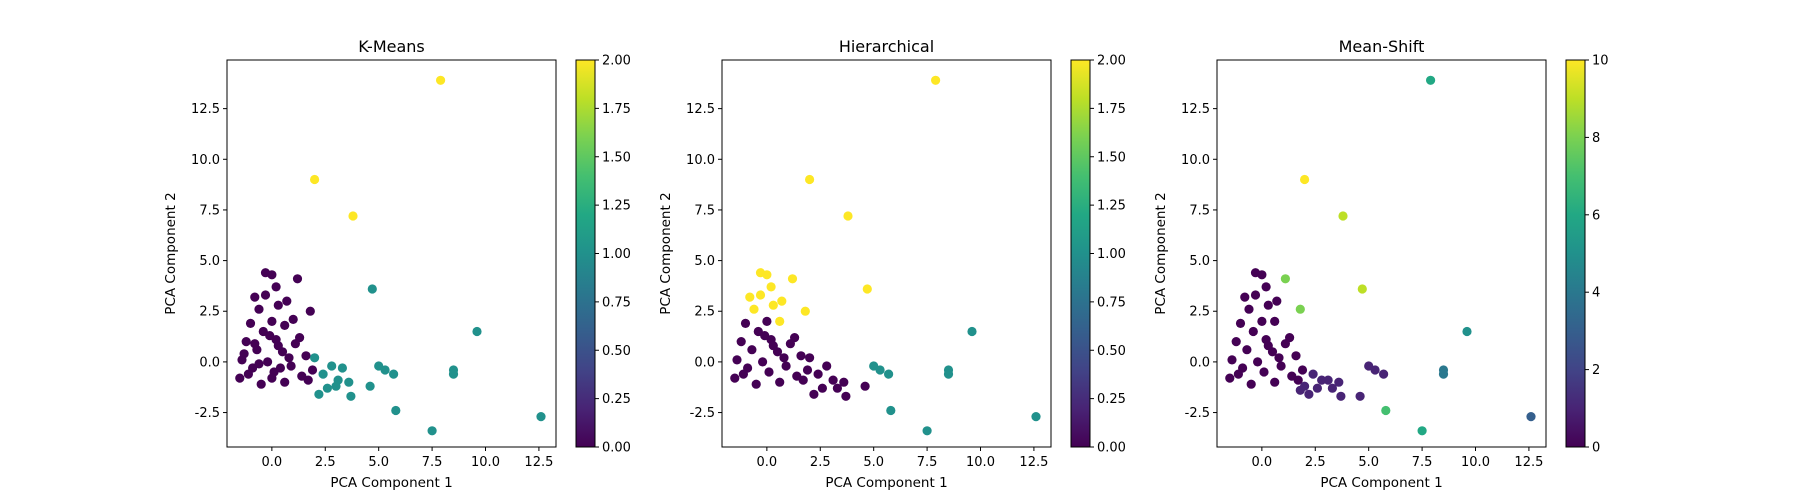 This screenshot has height=500, width=1800. Describe the element at coordinates (391, 46) in the screenshot. I see `subplot-title: K-Means` at that location.